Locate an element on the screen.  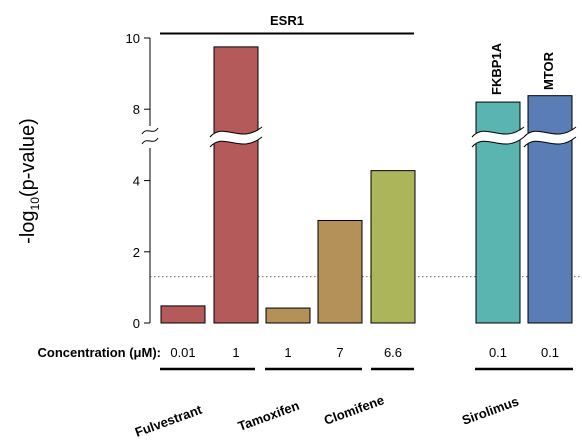
target-label-esr1: ESR1 is located at coordinates (287, 20).